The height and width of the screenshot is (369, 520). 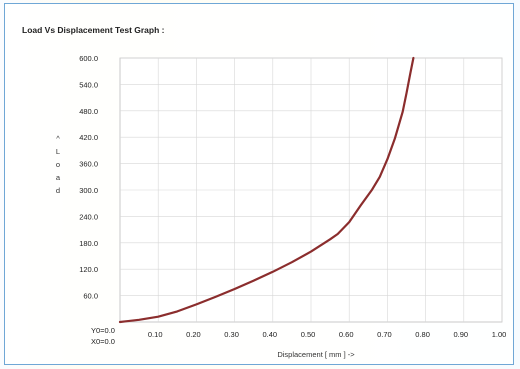 What do you see at coordinates (308, 334) in the screenshot?
I see `x-tick-label: 0.50` at bounding box center [308, 334].